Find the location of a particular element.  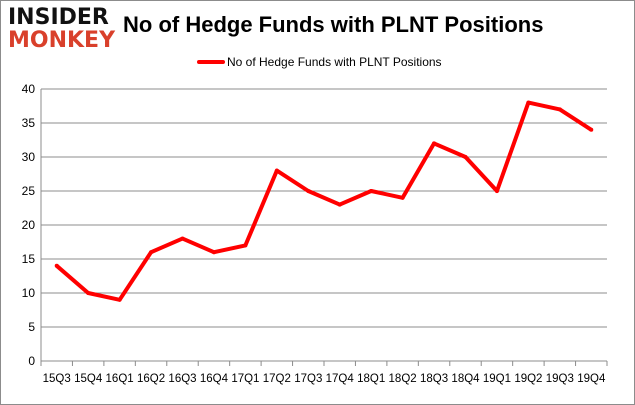

y-tick-label: 30 is located at coordinates (29, 157).